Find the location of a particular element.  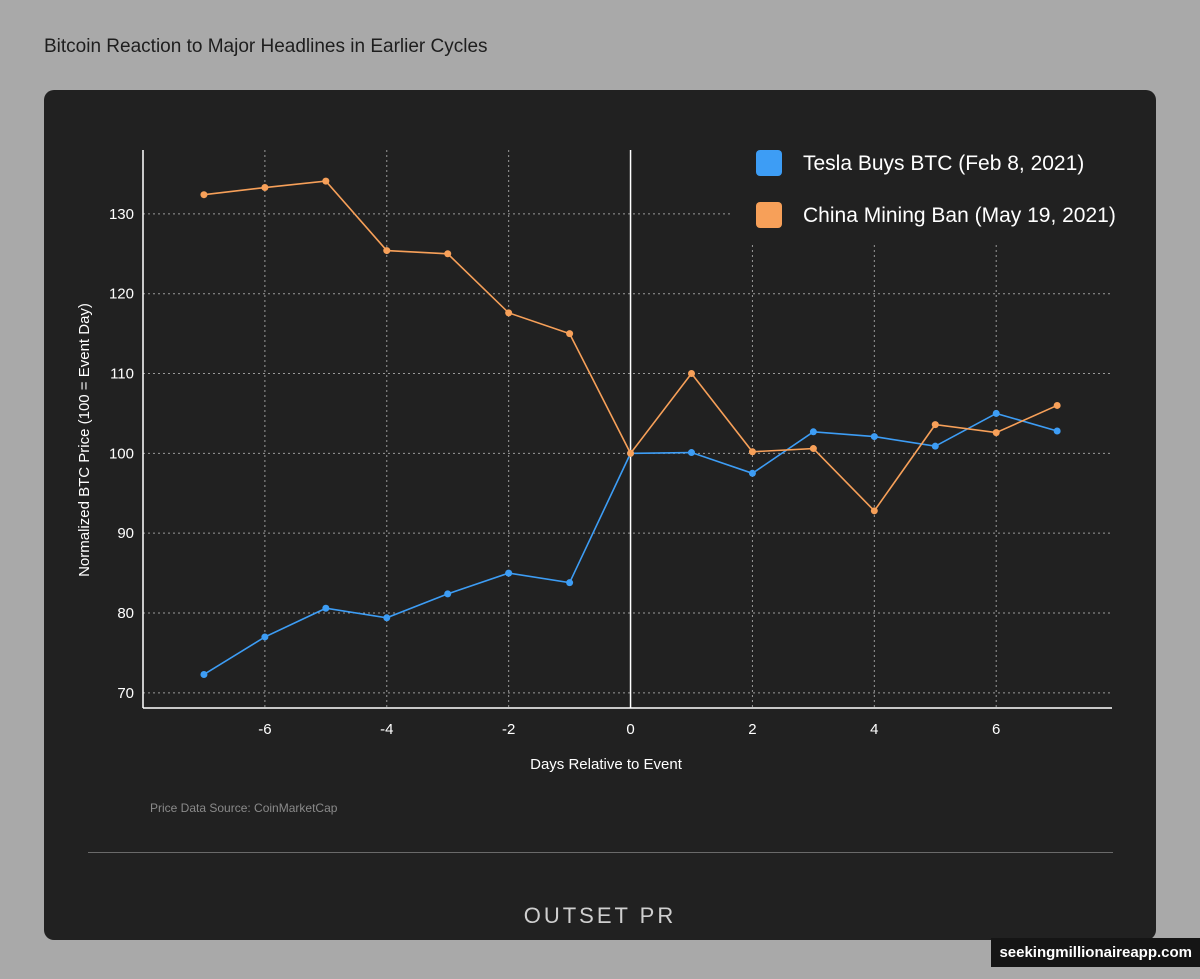

source-note: Price Data Source: CoinMarketCap is located at coordinates (244, 808).